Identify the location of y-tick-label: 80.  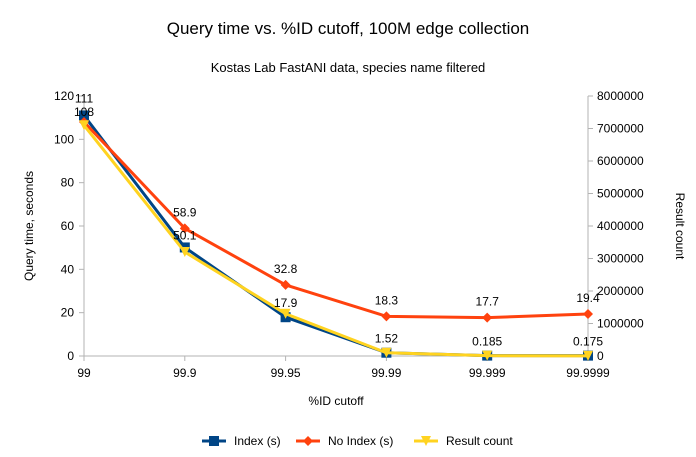
(68, 183).